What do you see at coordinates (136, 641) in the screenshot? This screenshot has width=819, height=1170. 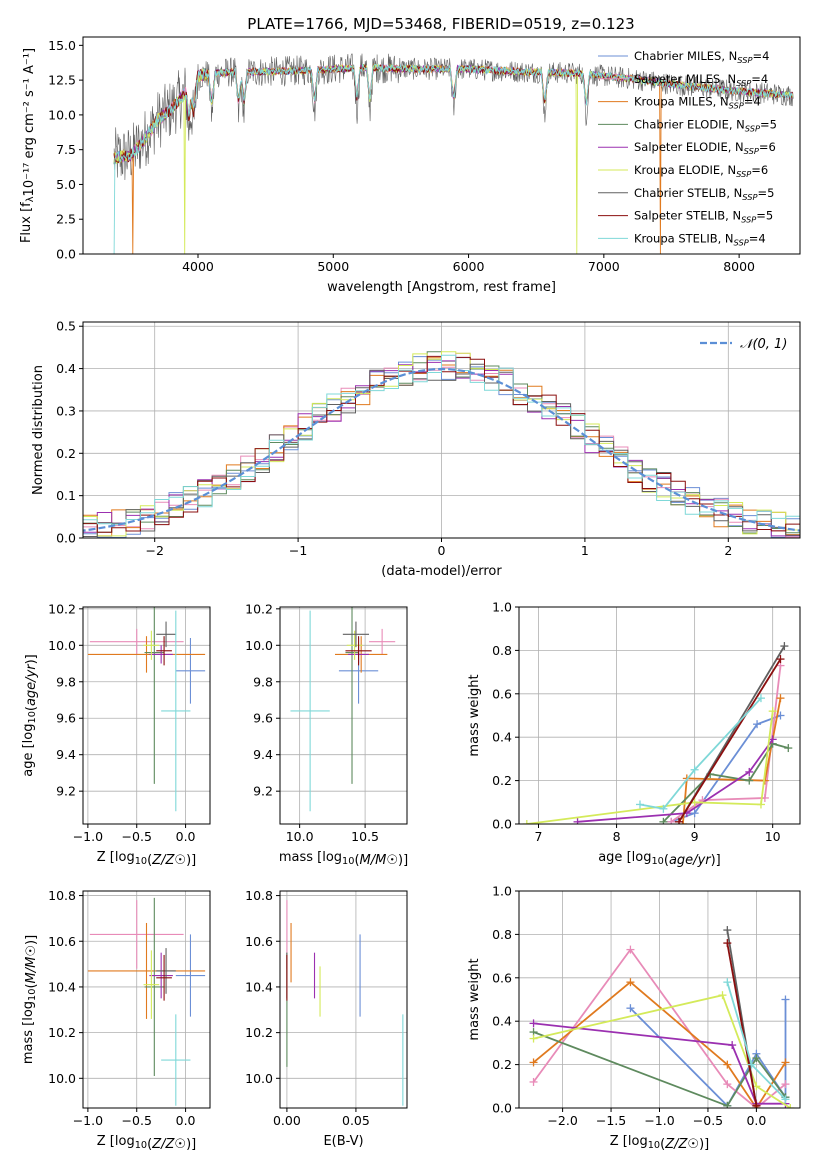 I see `age_vs_Z-errorbar-salpeter-miles` at bounding box center [136, 641].